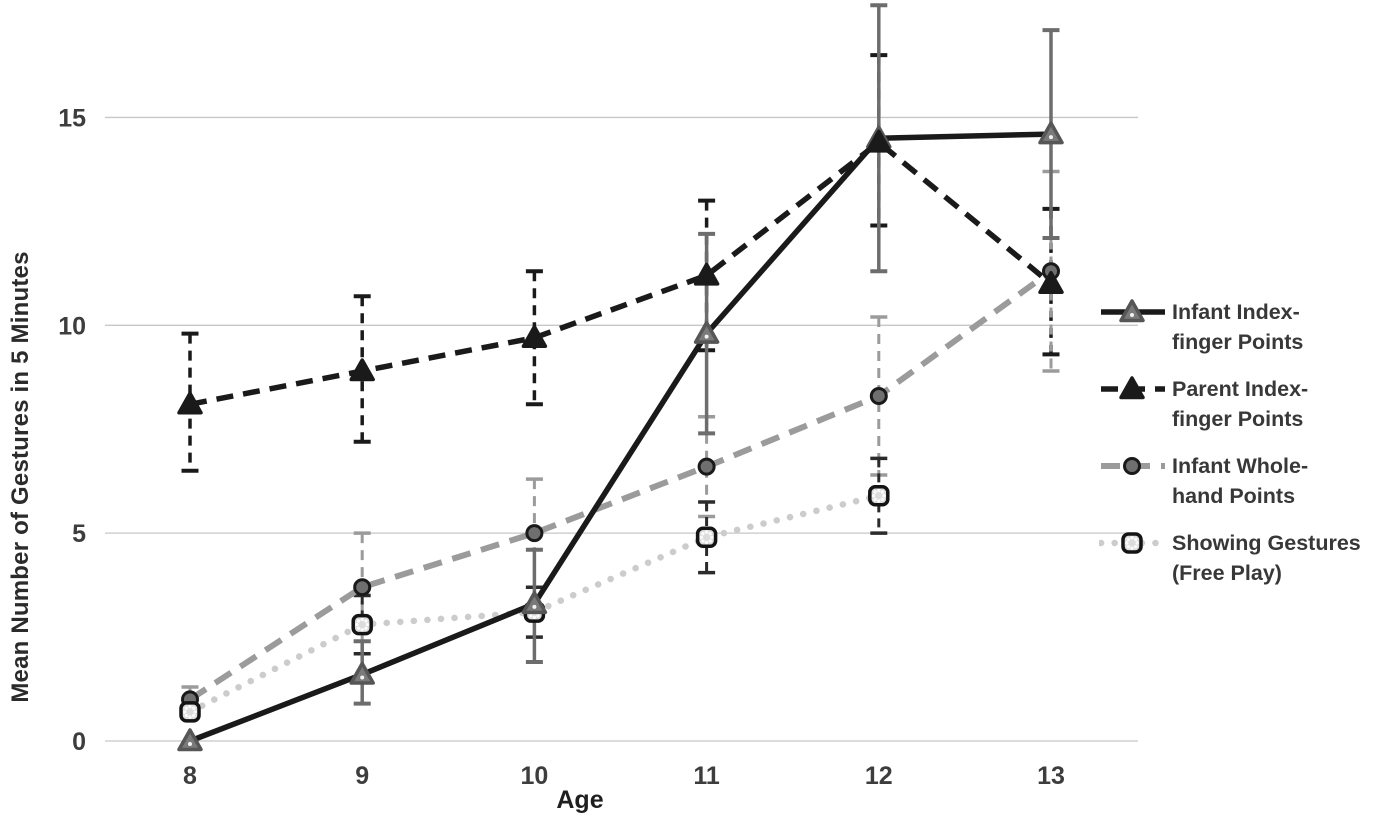 Image resolution: width=1375 pixels, height=822 pixels. Describe the element at coordinates (1133, 543) in the screenshot. I see `legend-sample-square-icon` at that location.